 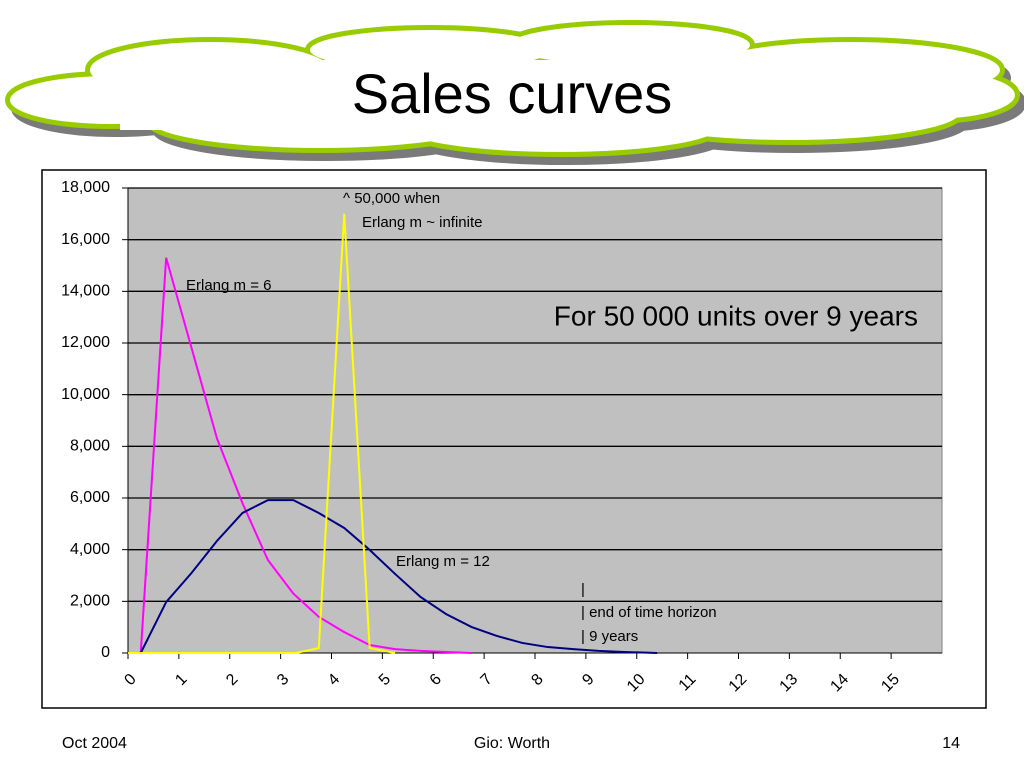 What do you see at coordinates (422, 222) in the screenshot?
I see `annotation: Erlang m ~ infinite` at bounding box center [422, 222].